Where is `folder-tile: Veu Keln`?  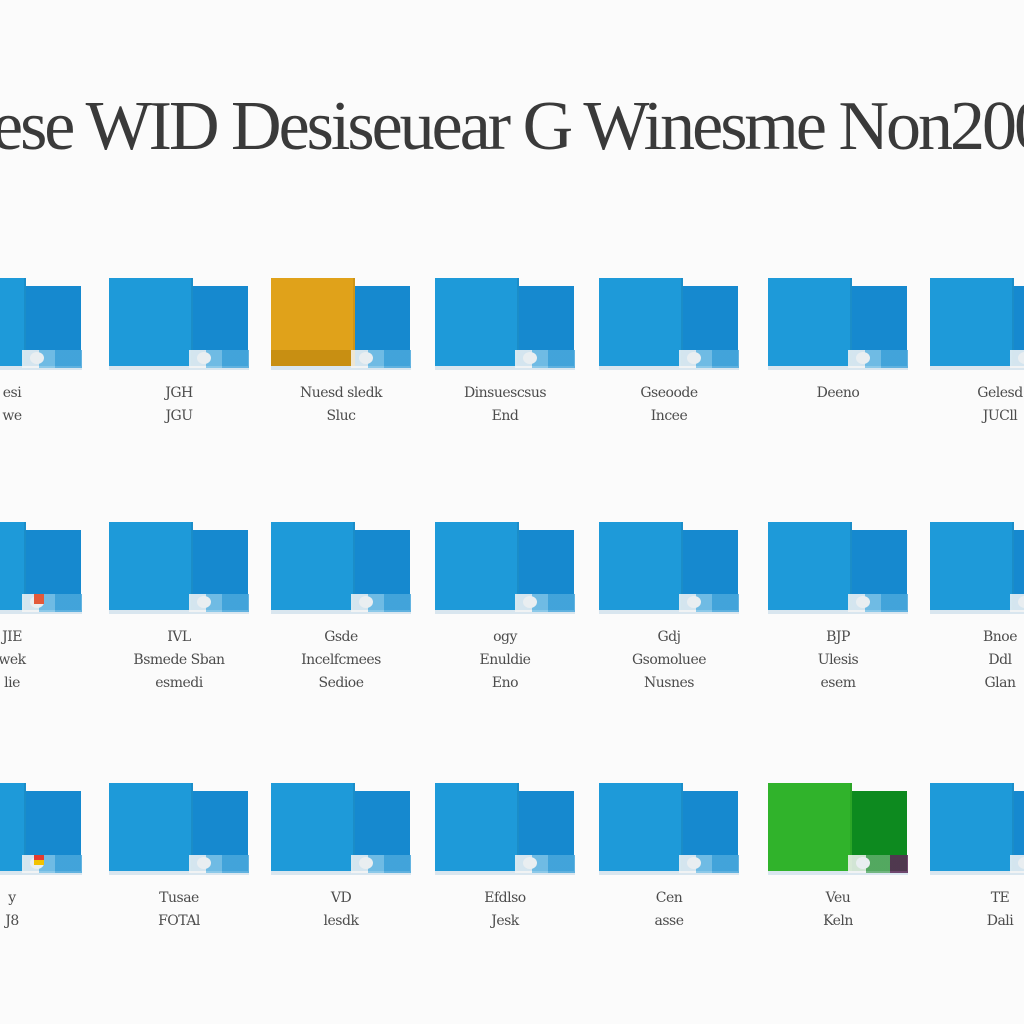
folder-tile: Veu Keln is located at coordinates (839, 873).